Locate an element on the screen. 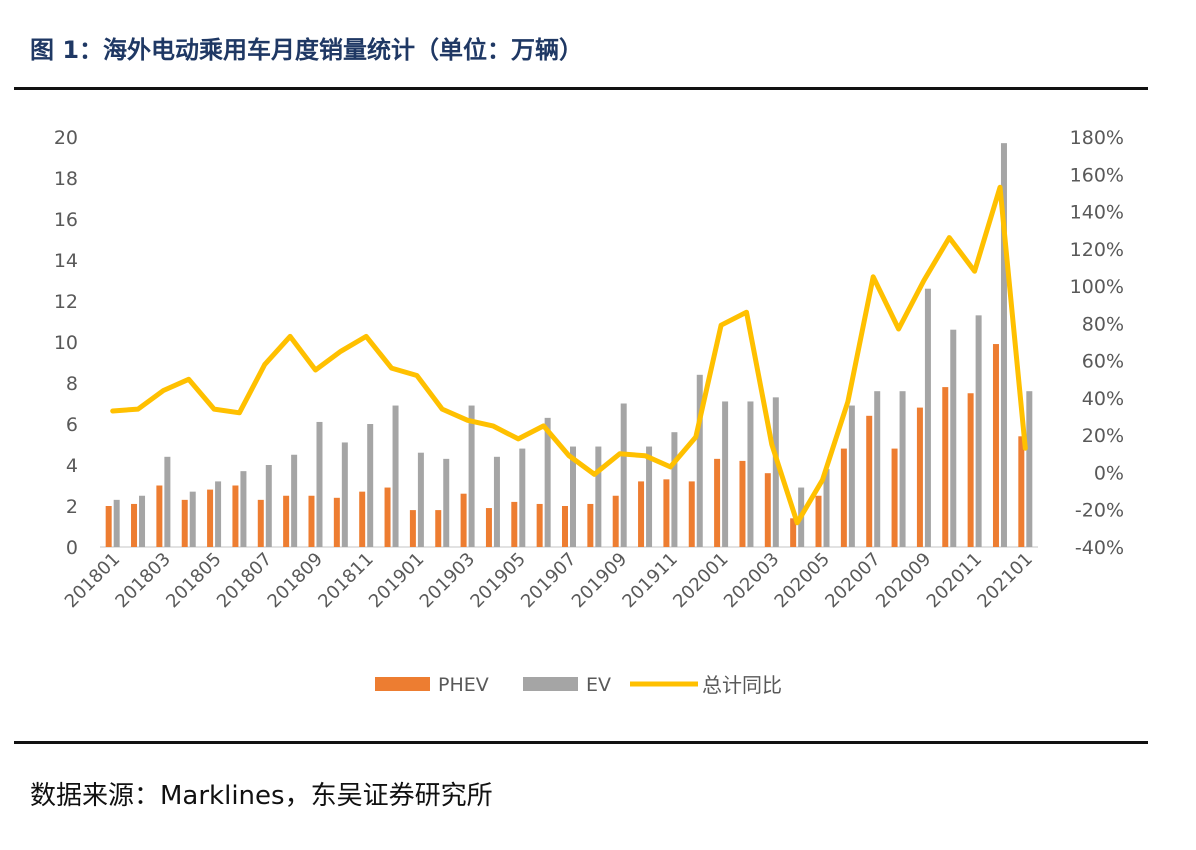 The image size is (1196, 850). left-axis-tick-label: 12 is located at coordinates (66, 302).